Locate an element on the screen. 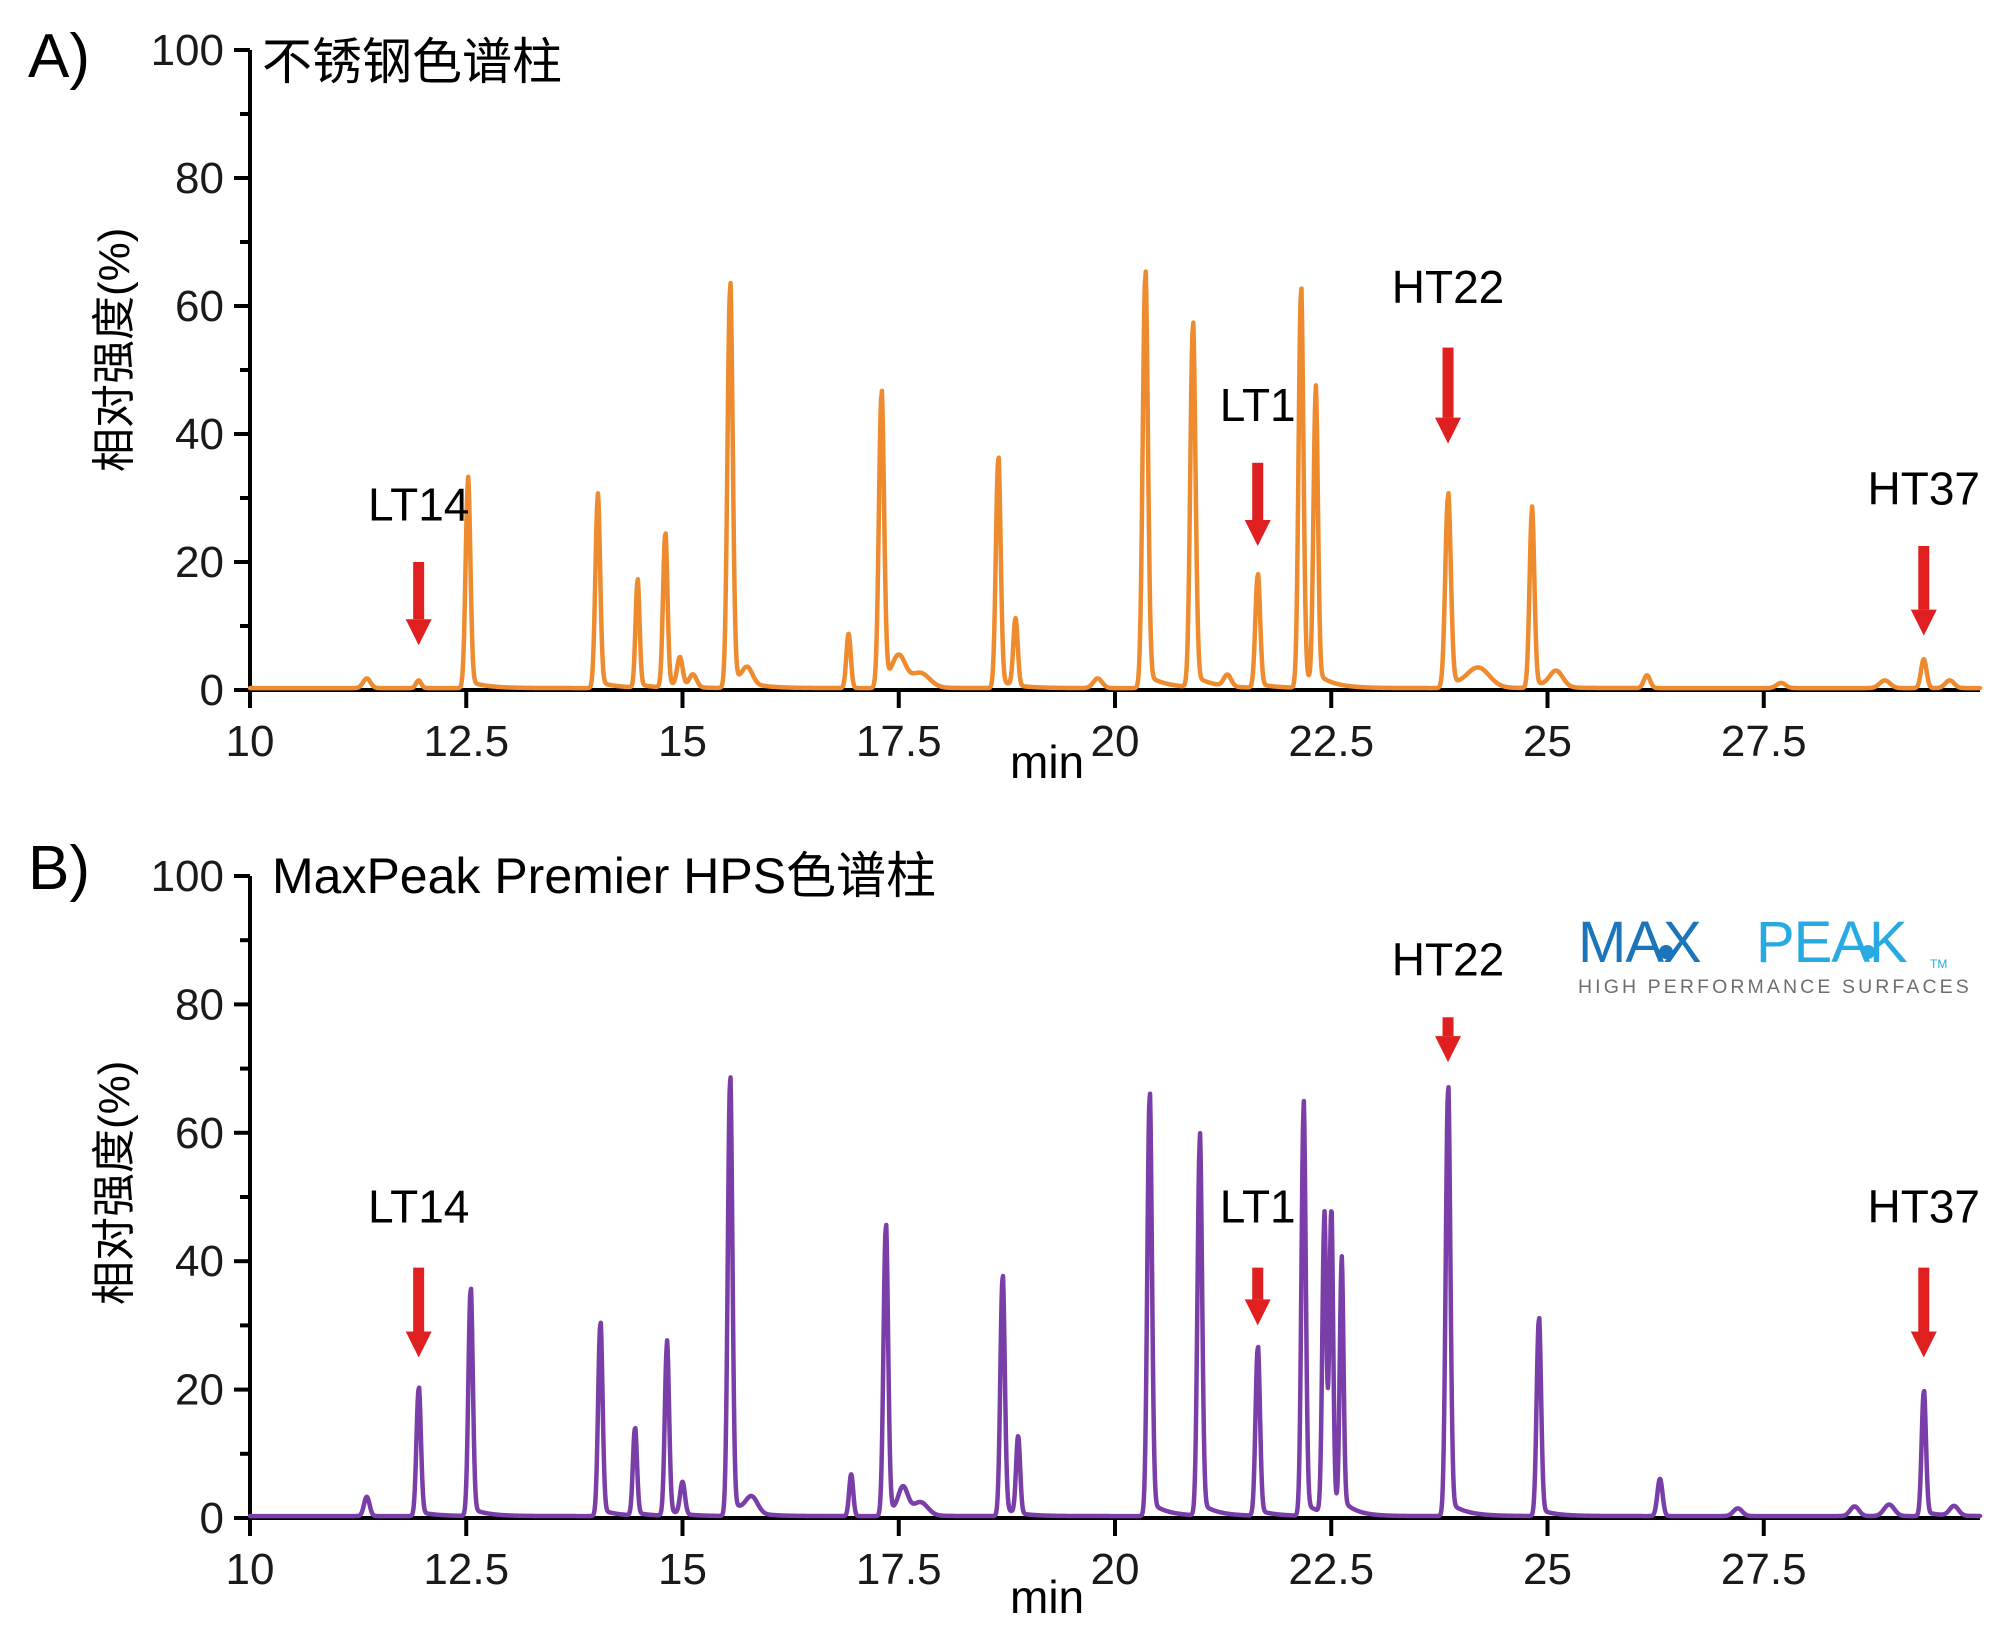 This screenshot has height=1625, width=2000. panel-a-title: 不锈钢色谱柱 is located at coordinates (412, 62).